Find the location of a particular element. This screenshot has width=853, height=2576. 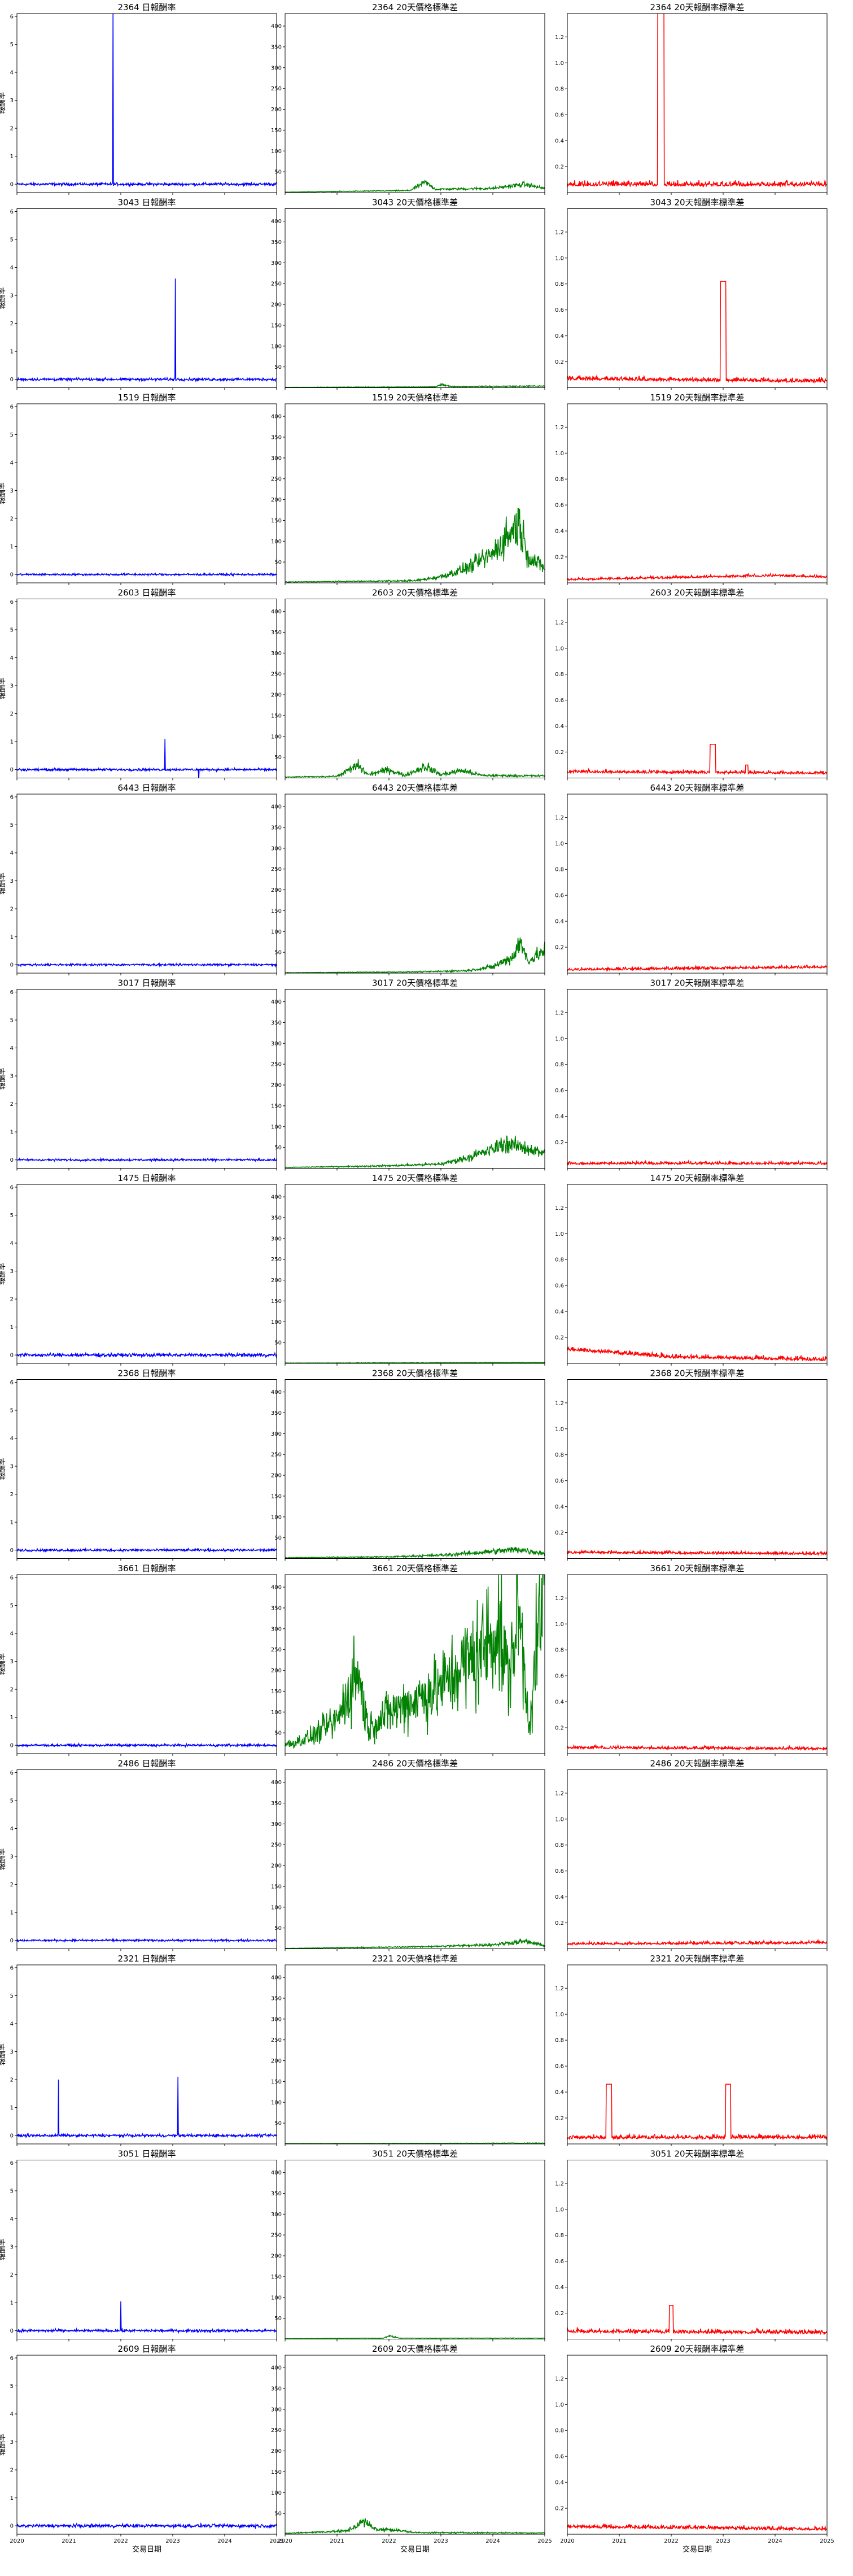

subplot-3051-ret: 3051 日報酬率 0 1 2 3 4 5 6 報酬率 is located at coordinates (138, 2245).